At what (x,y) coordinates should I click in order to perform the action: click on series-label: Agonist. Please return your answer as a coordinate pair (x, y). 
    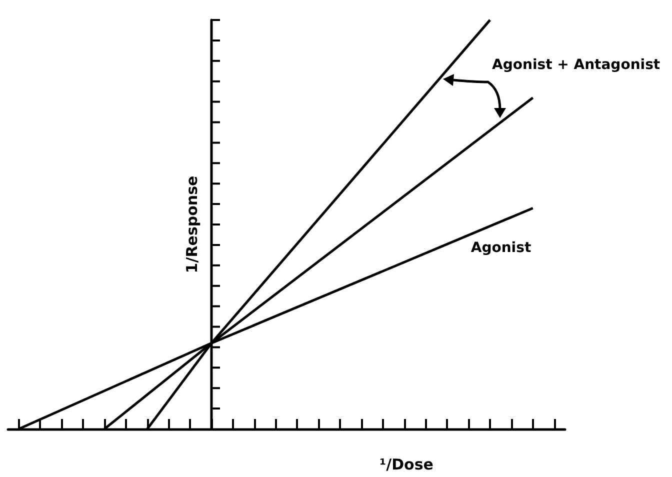
    Looking at the image, I should click on (501, 248).